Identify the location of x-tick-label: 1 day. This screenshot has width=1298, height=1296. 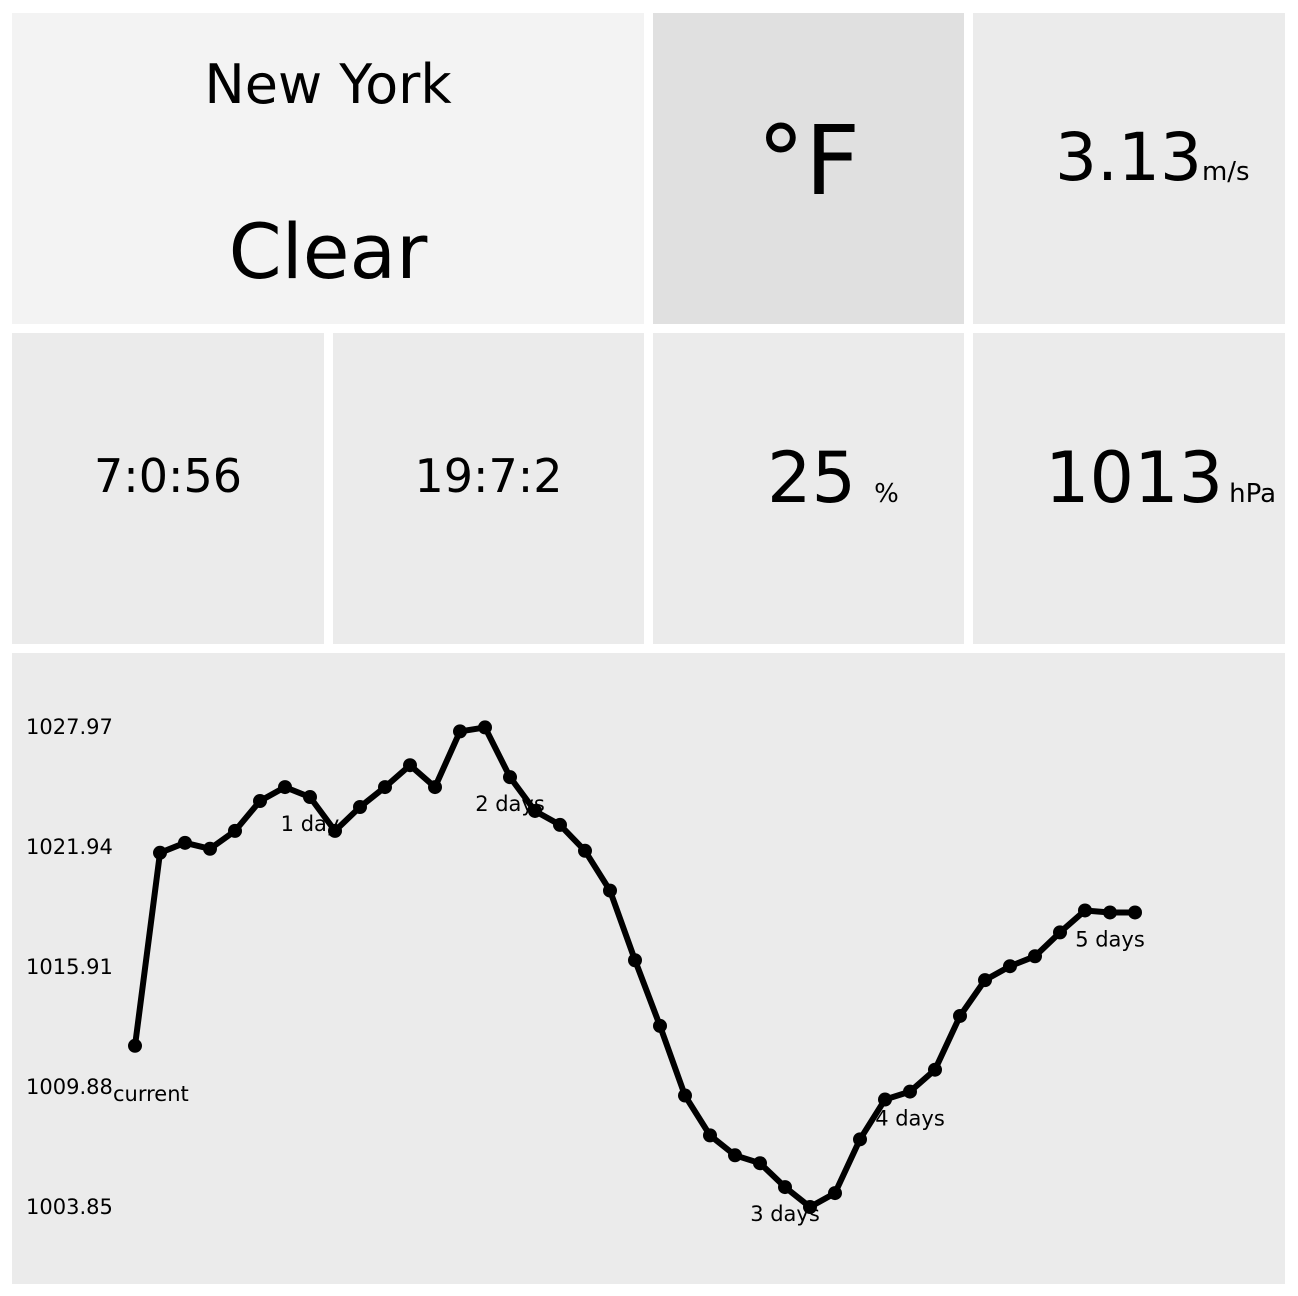
(310, 824).